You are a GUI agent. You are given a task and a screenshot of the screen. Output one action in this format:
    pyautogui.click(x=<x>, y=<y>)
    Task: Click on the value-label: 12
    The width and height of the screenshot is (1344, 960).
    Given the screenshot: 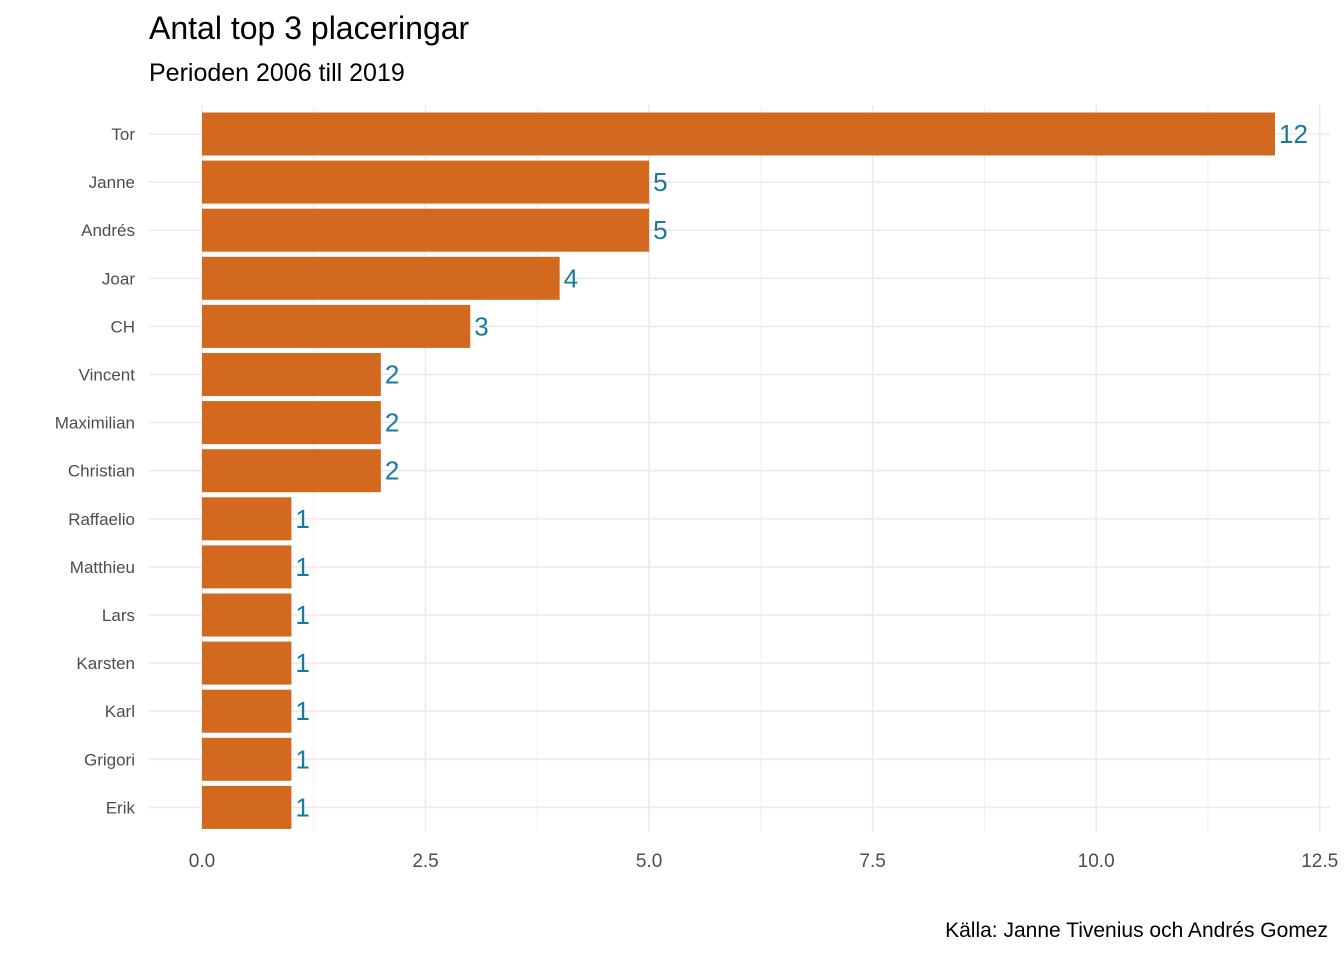 What is the action you would take?
    pyautogui.click(x=1293, y=134)
    